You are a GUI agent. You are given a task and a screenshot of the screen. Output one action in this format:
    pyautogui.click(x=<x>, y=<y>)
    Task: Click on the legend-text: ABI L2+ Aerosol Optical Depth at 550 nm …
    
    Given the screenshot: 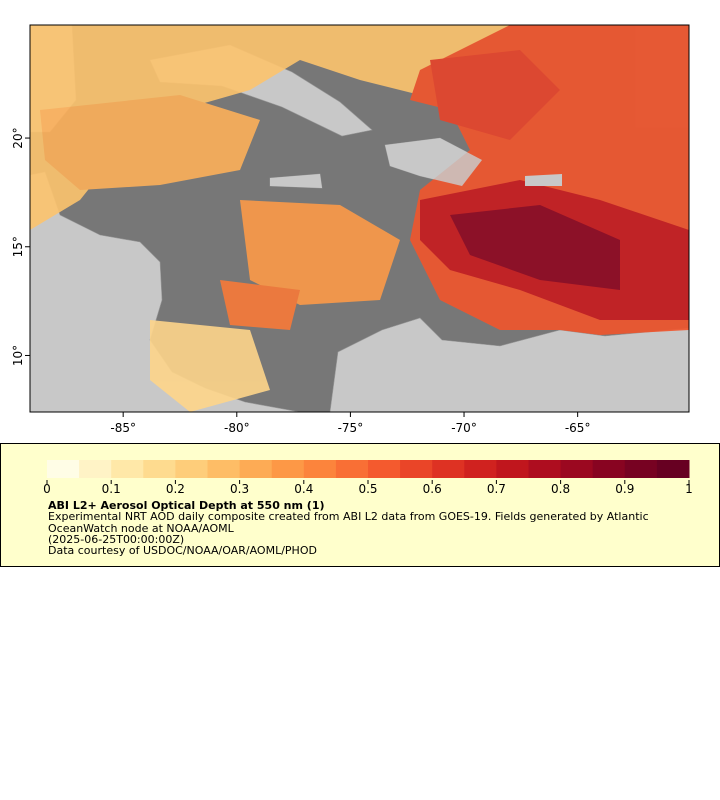 What is the action you would take?
    pyautogui.click(x=363, y=528)
    